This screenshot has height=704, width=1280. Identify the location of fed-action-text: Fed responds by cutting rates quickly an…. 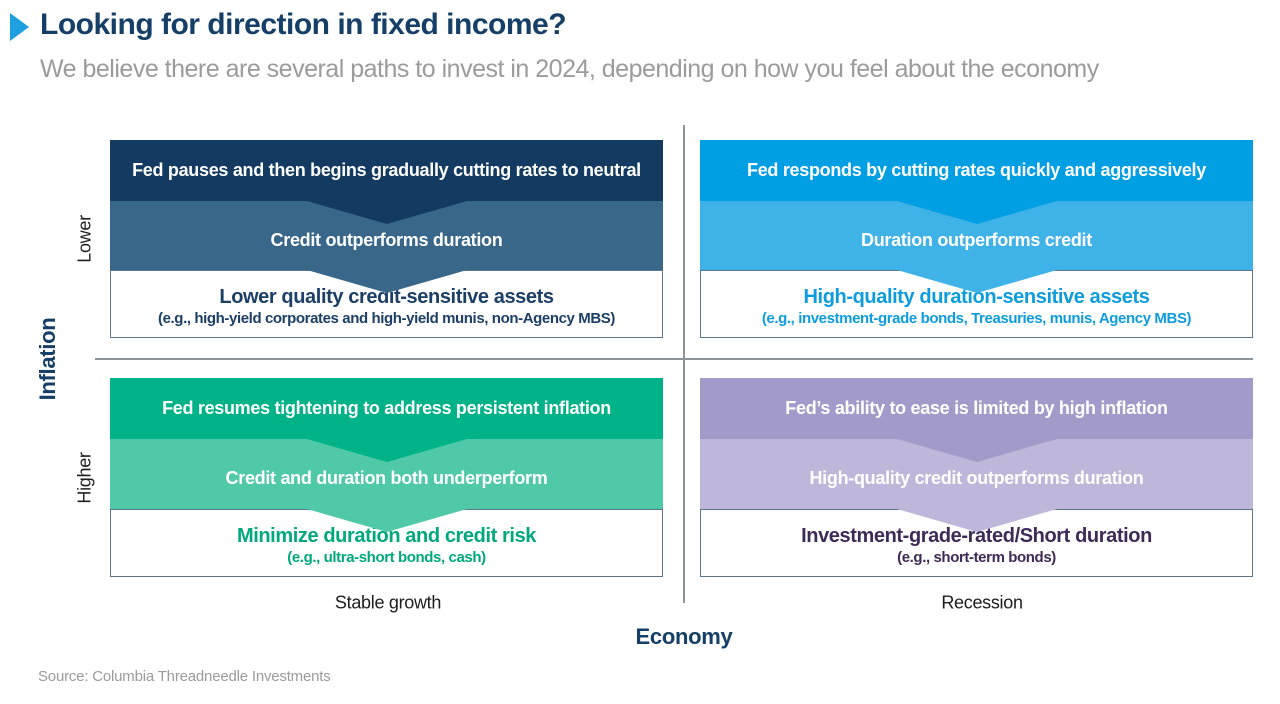
(976, 169).